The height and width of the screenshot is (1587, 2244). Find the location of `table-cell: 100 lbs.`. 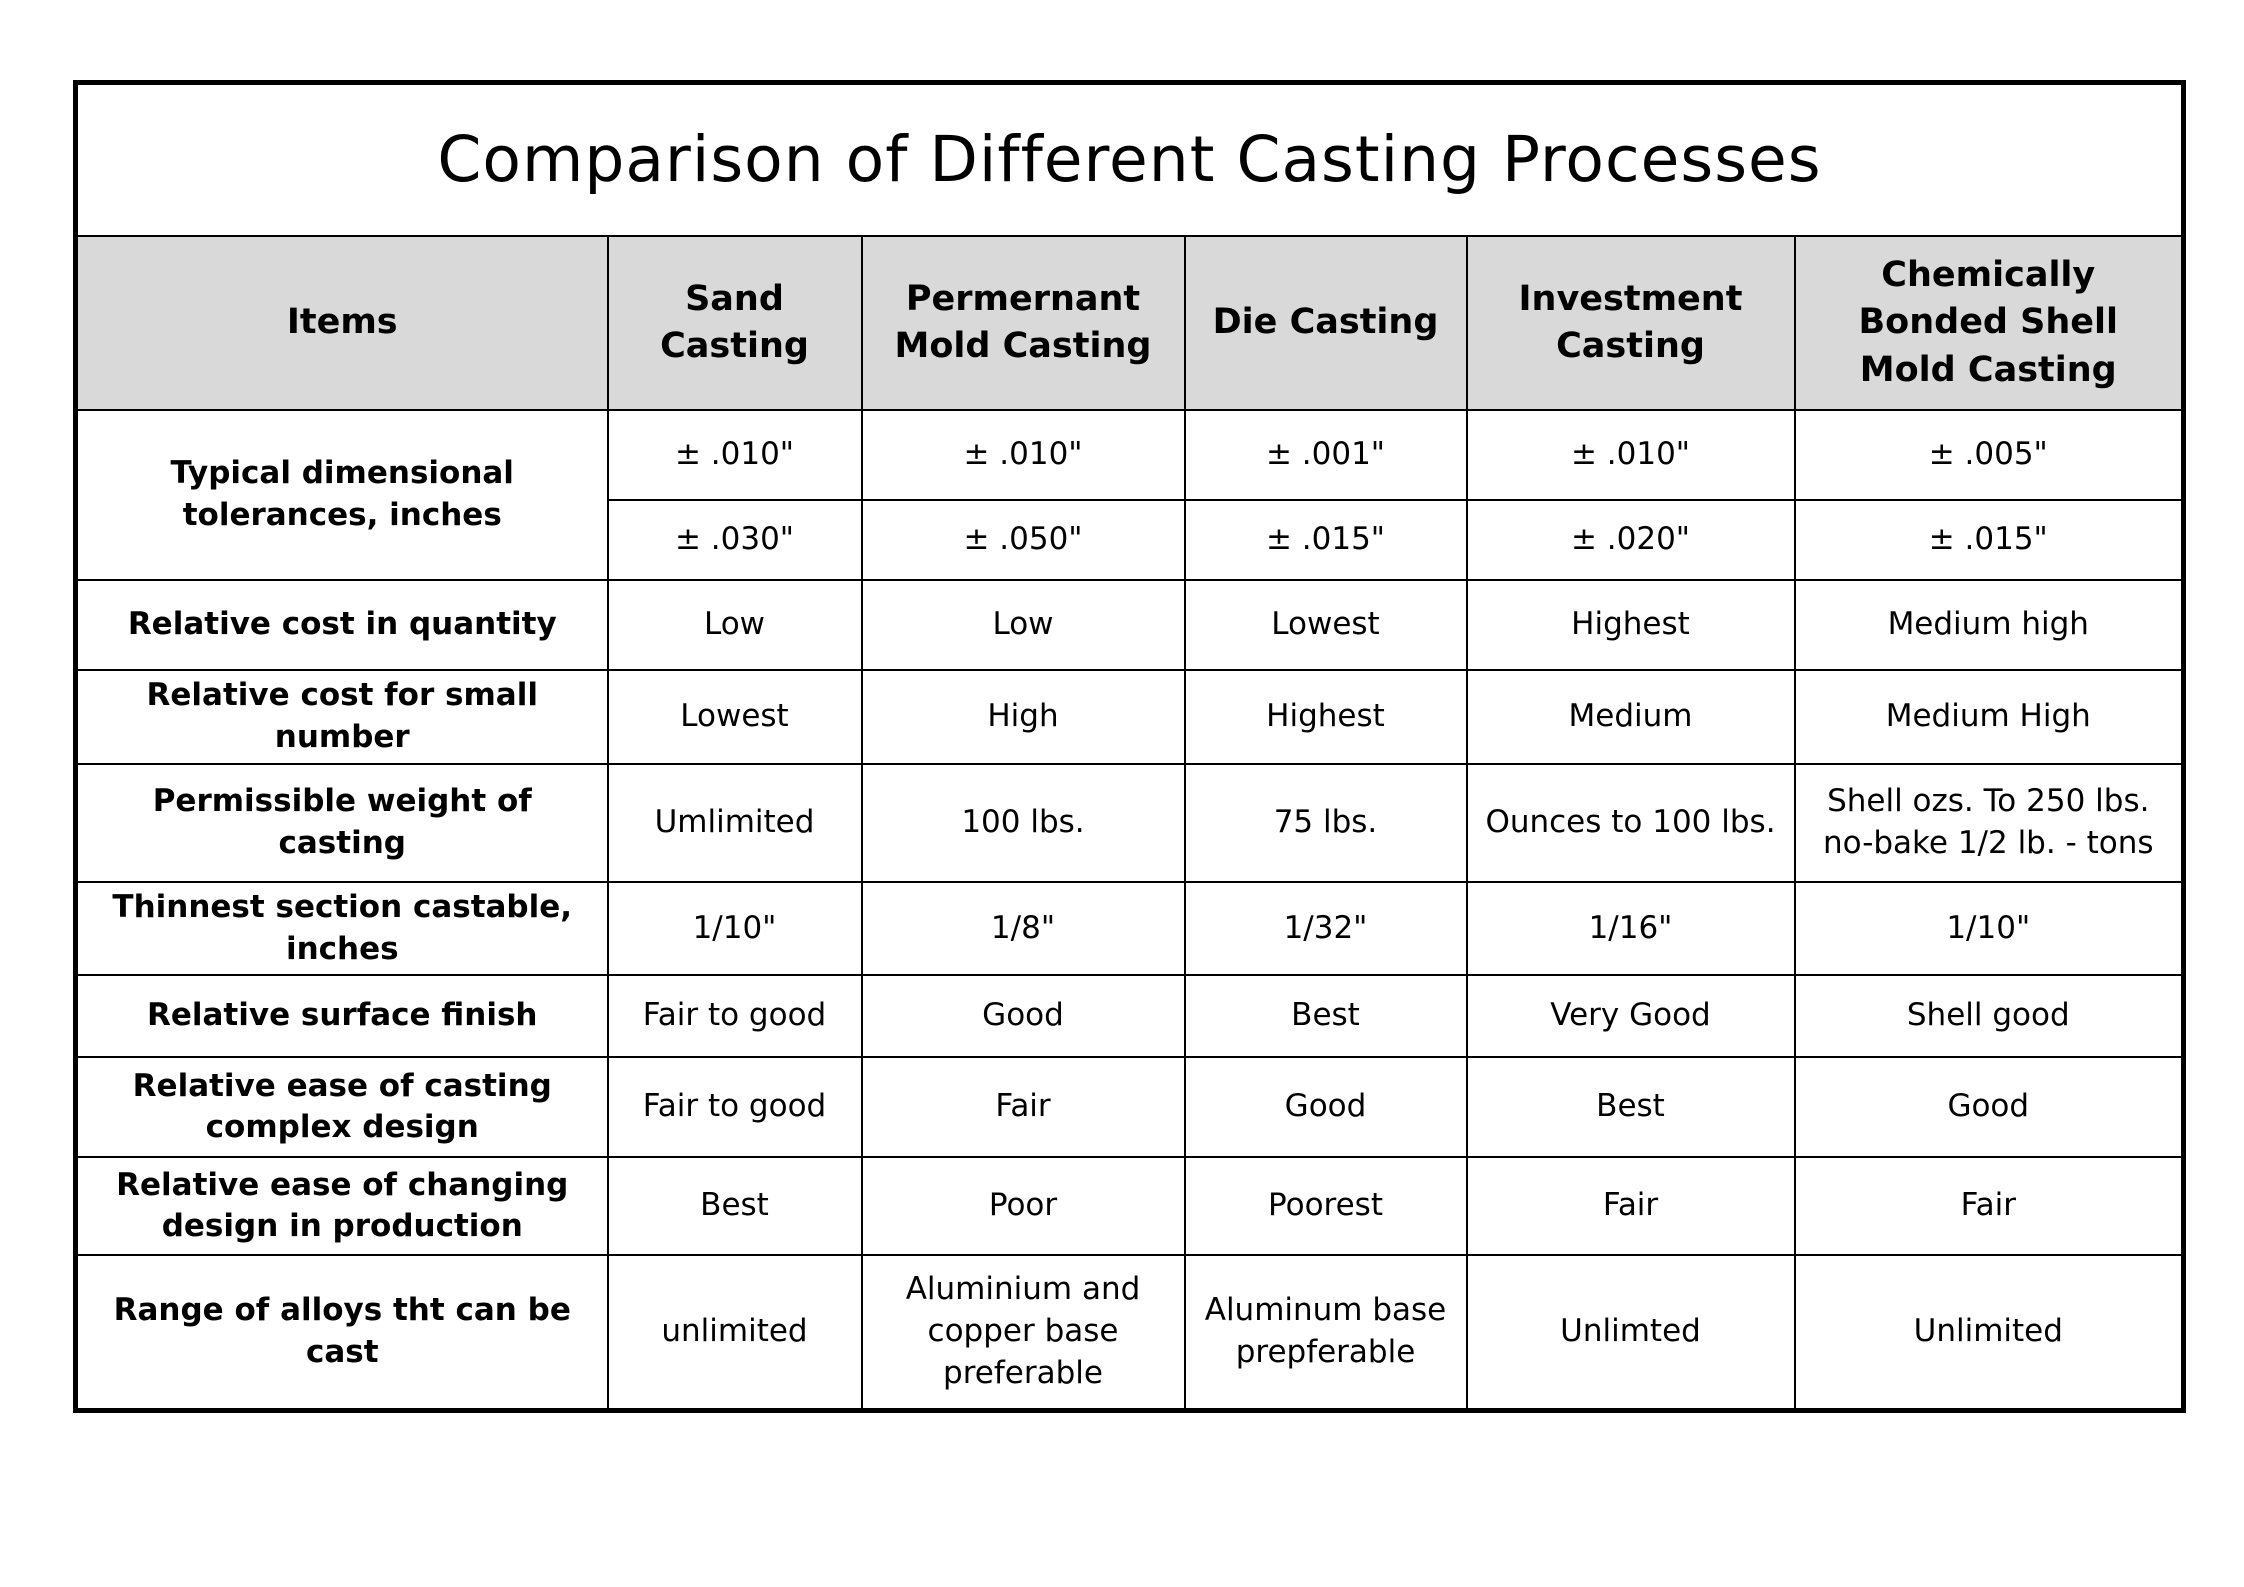

table-cell: 100 lbs. is located at coordinates (1023, 822).